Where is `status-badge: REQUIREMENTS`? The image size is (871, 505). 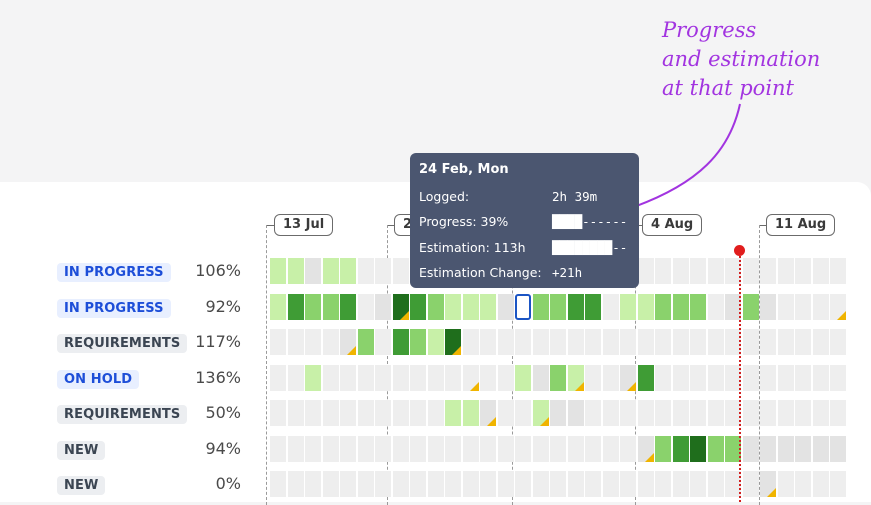 status-badge: REQUIREMENTS is located at coordinates (122, 343).